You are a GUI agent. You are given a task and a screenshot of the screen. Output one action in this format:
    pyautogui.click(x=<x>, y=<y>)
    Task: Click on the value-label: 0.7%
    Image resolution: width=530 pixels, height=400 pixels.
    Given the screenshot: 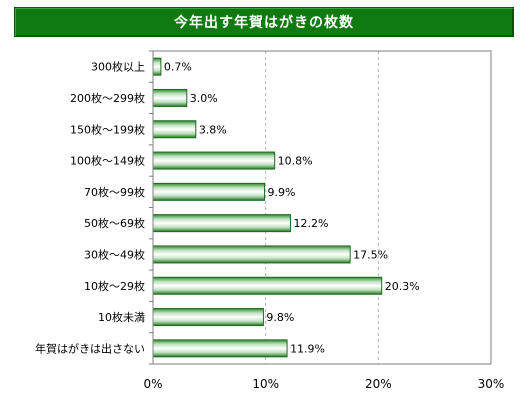 What is the action you would take?
    pyautogui.click(x=178, y=67)
    